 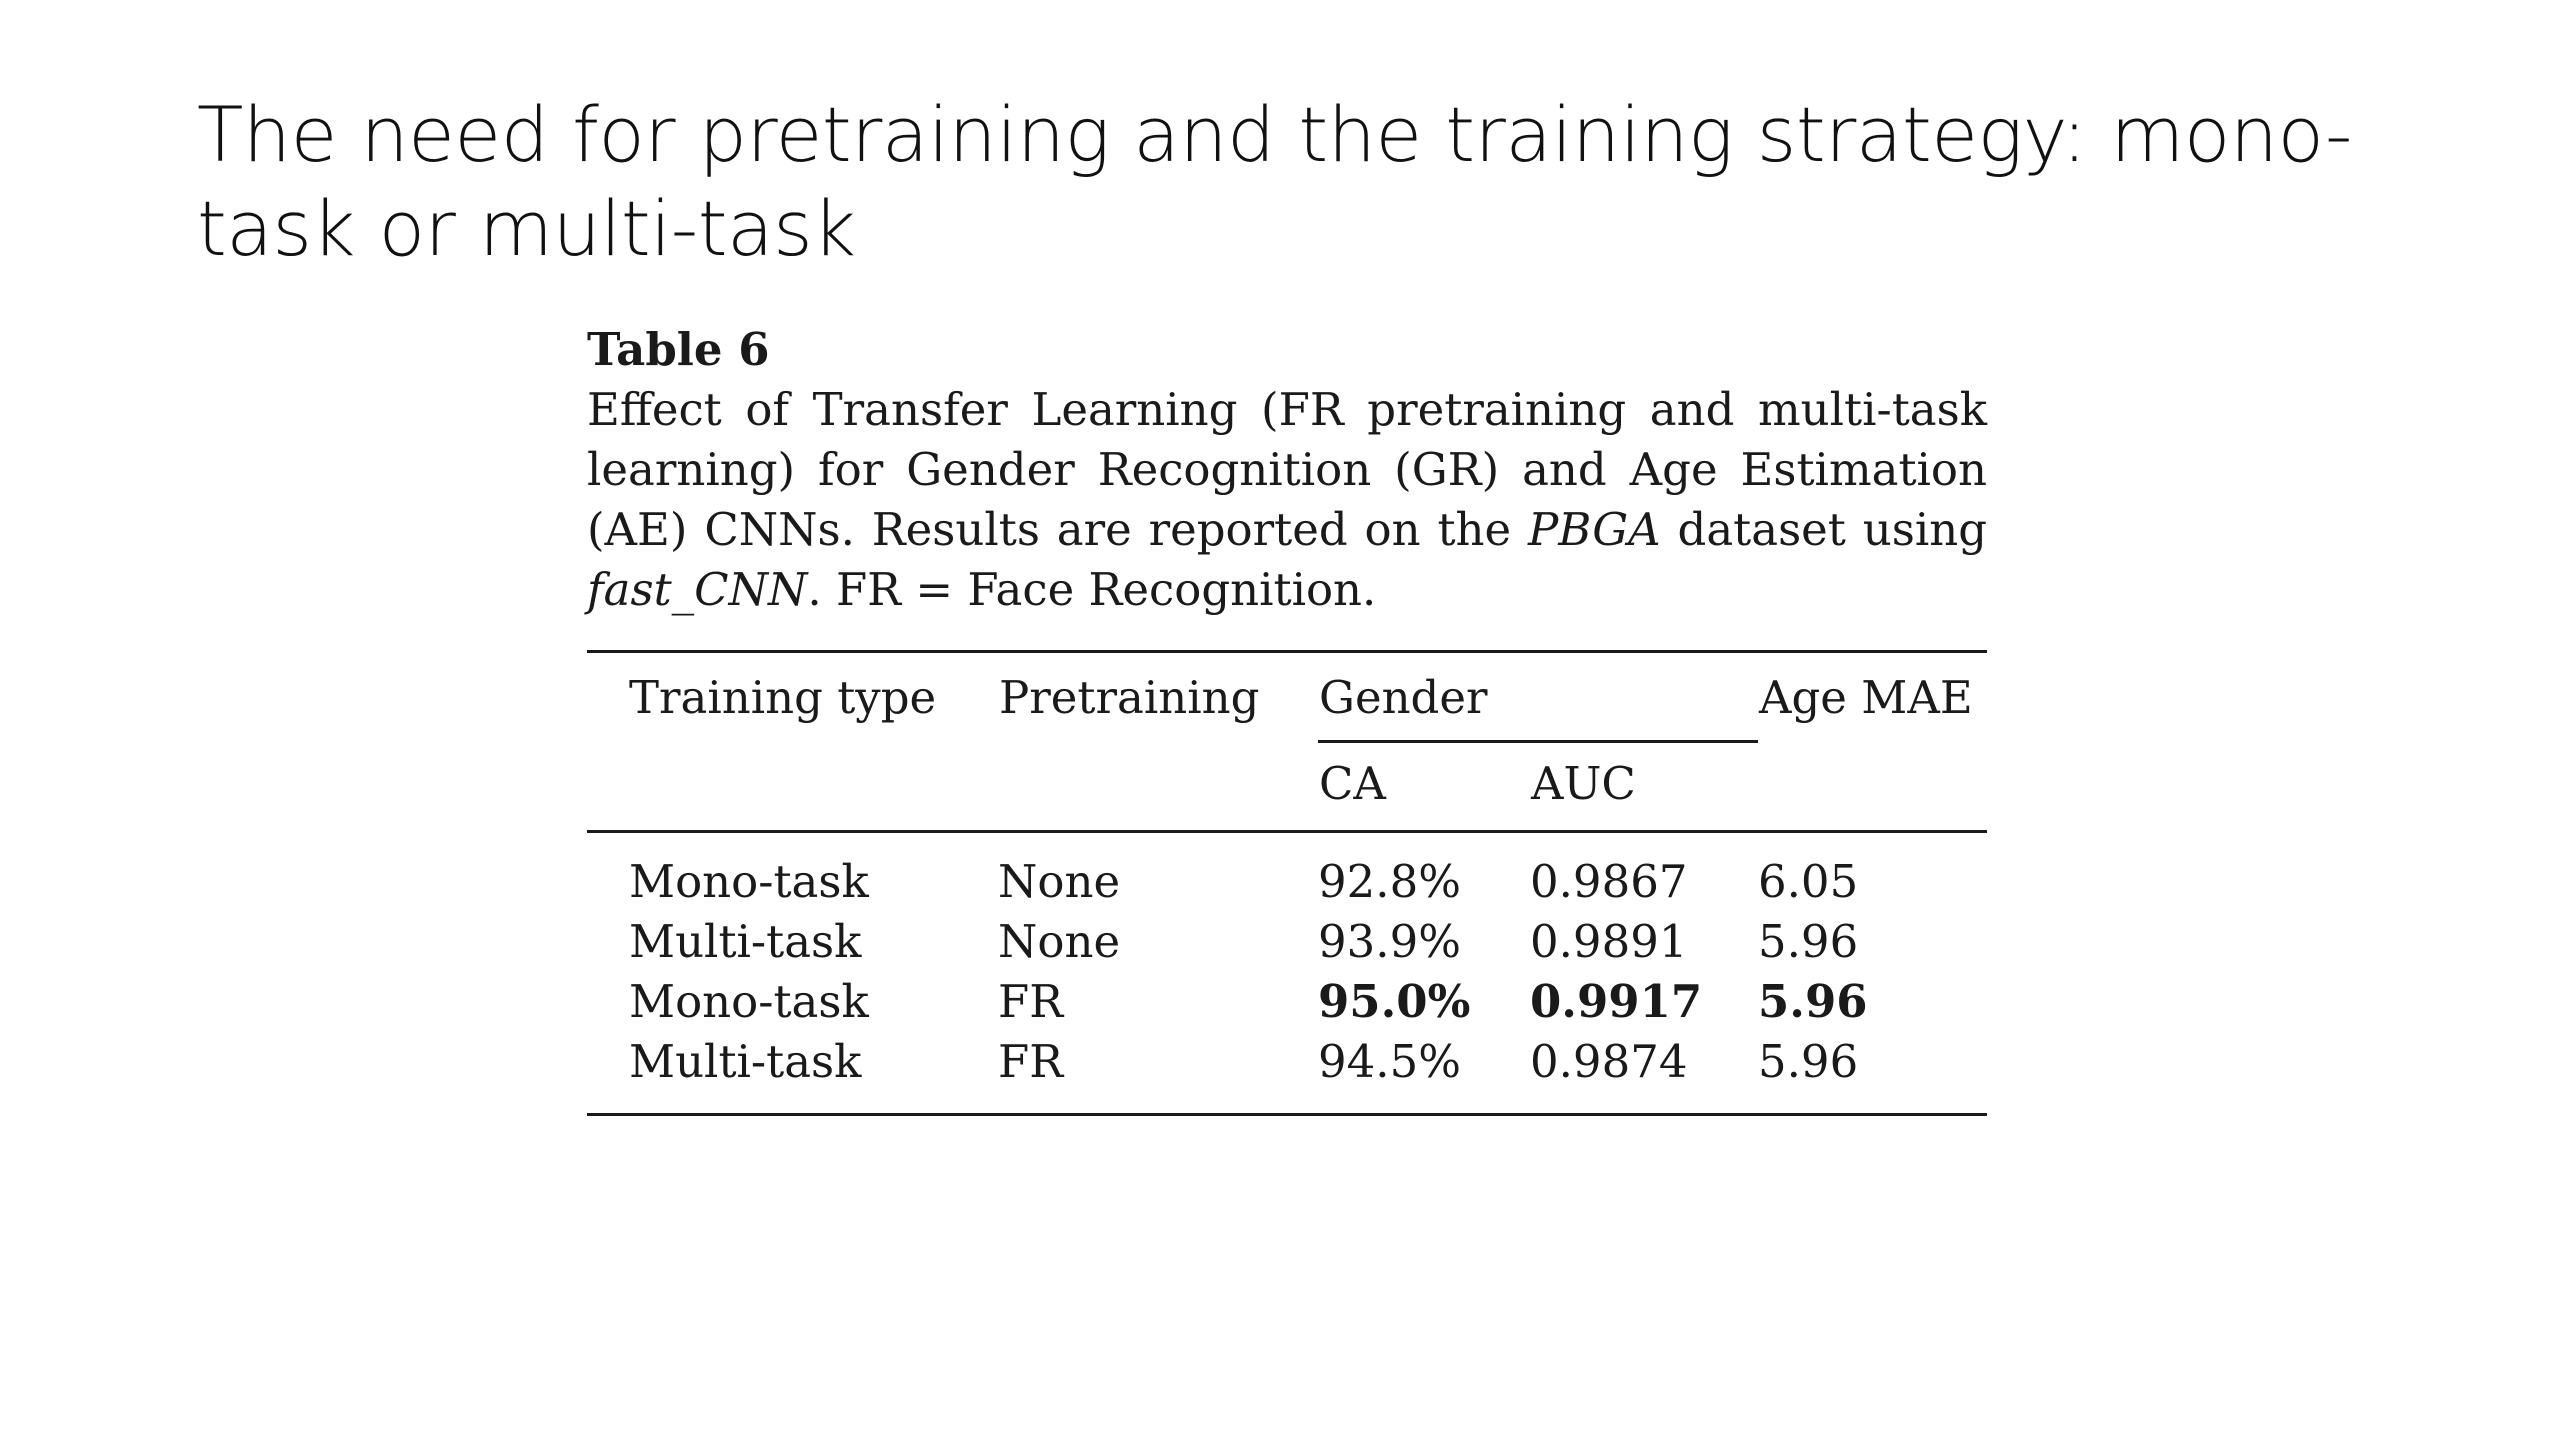 I want to click on cell-ca: 94.5%, so click(x=1389, y=1061).